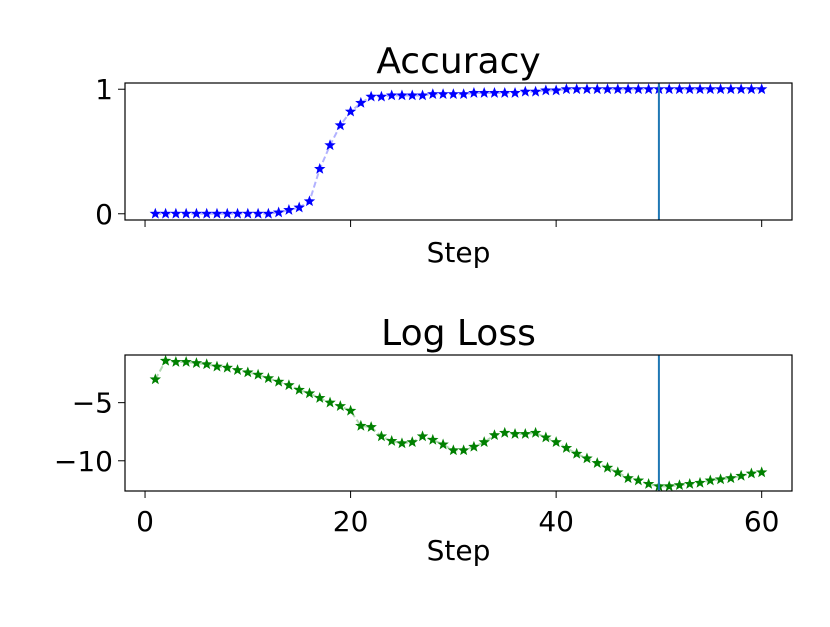 This screenshot has width=830, height=627. Describe the element at coordinates (92, 403) in the screenshot. I see `y-tick-label: −5` at that location.